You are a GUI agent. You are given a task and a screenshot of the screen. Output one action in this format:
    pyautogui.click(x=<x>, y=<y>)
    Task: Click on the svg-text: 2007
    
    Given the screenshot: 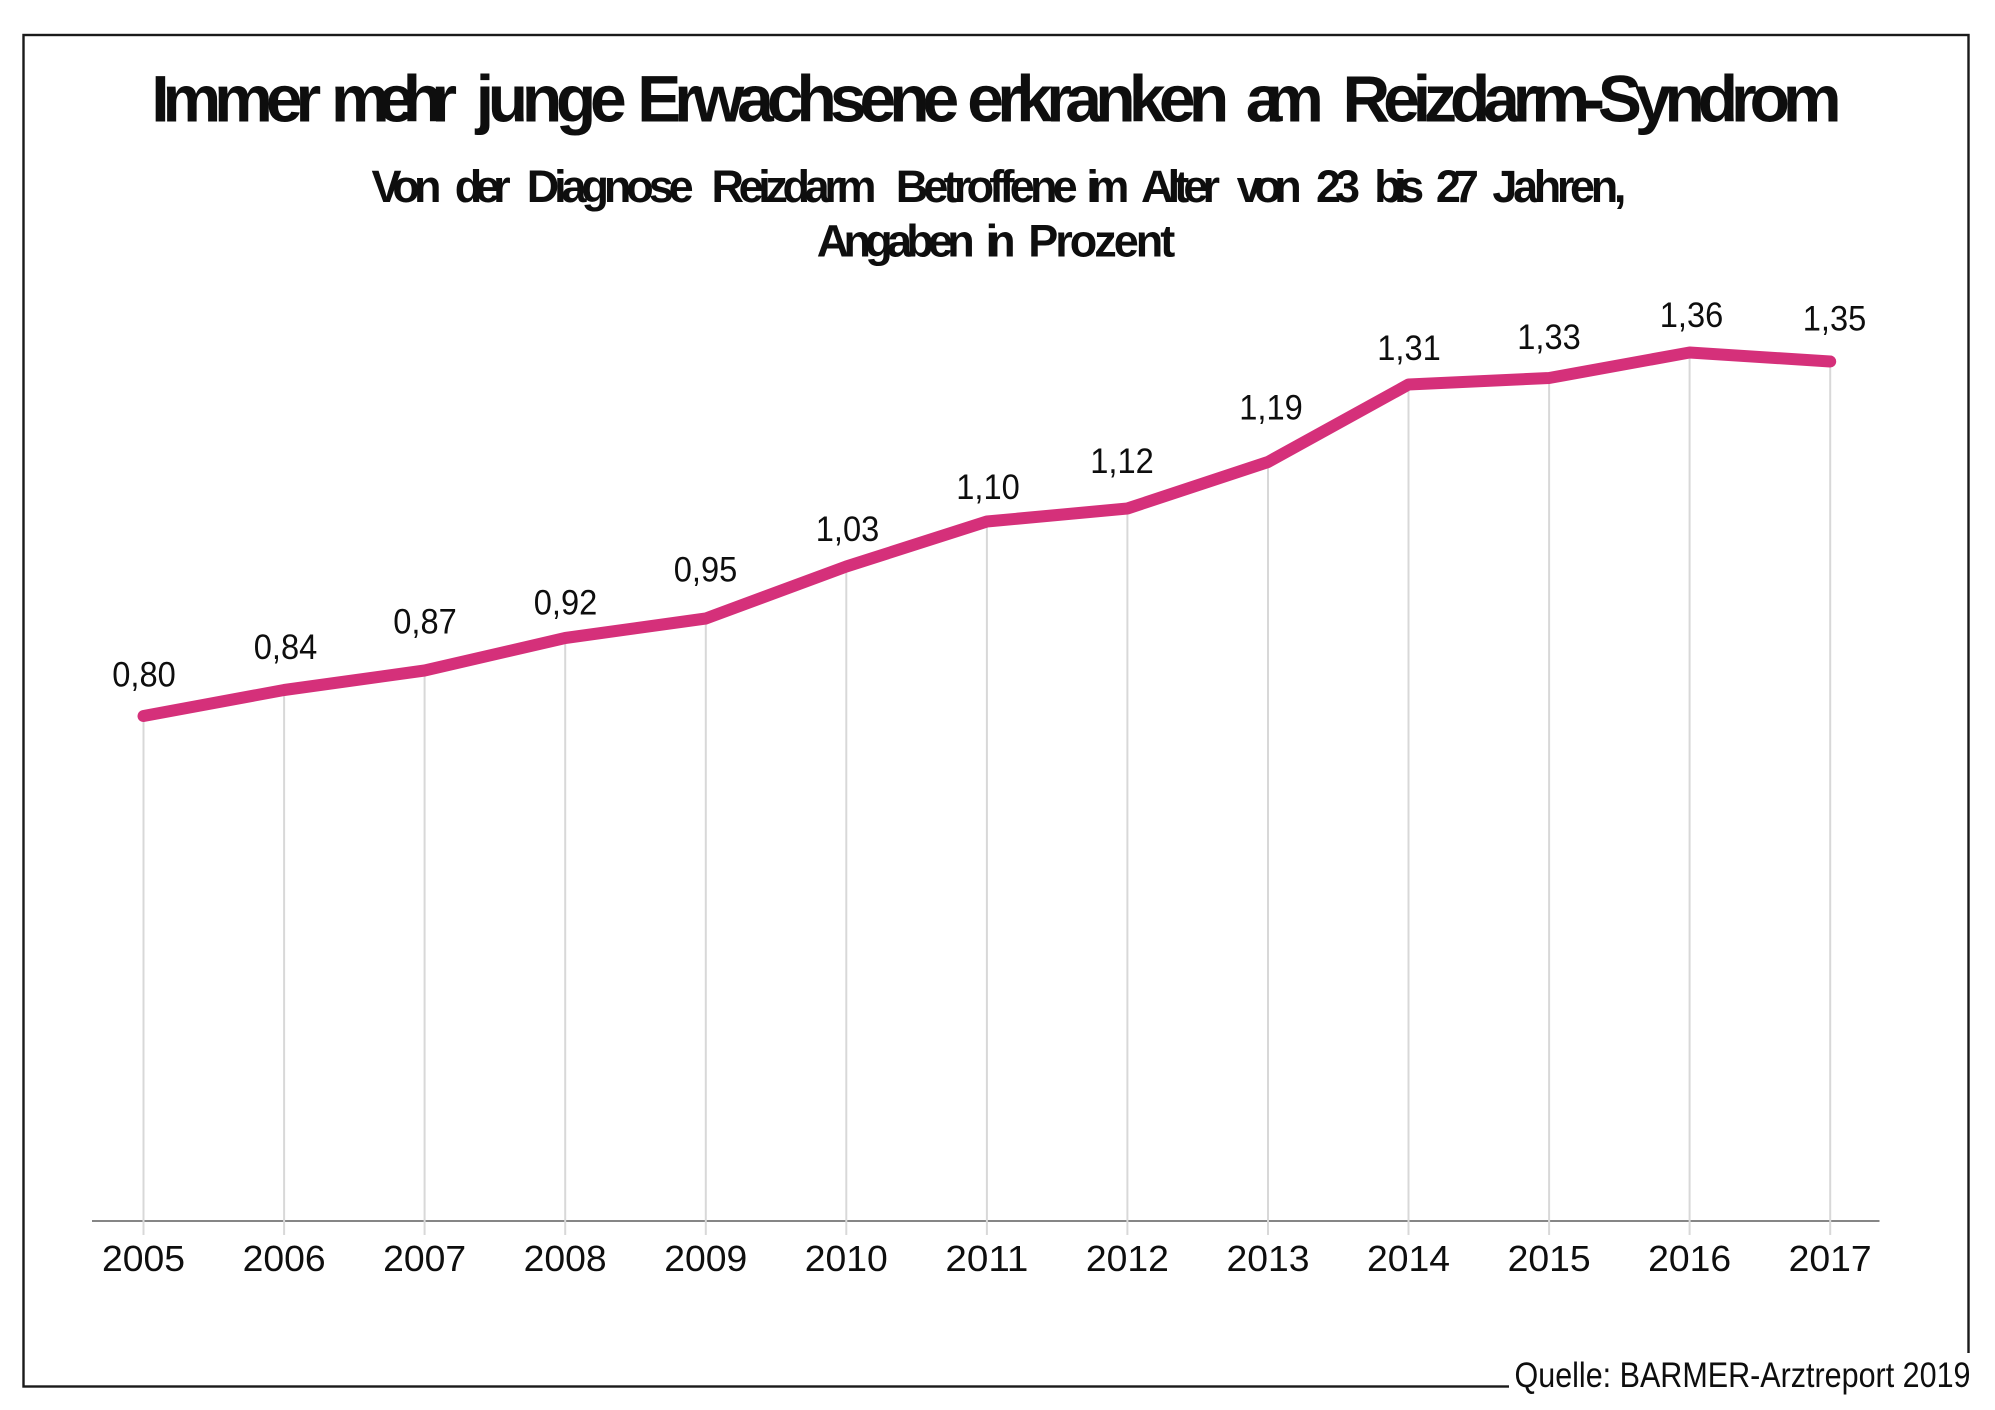 What is the action you would take?
    pyautogui.click(x=424, y=1258)
    